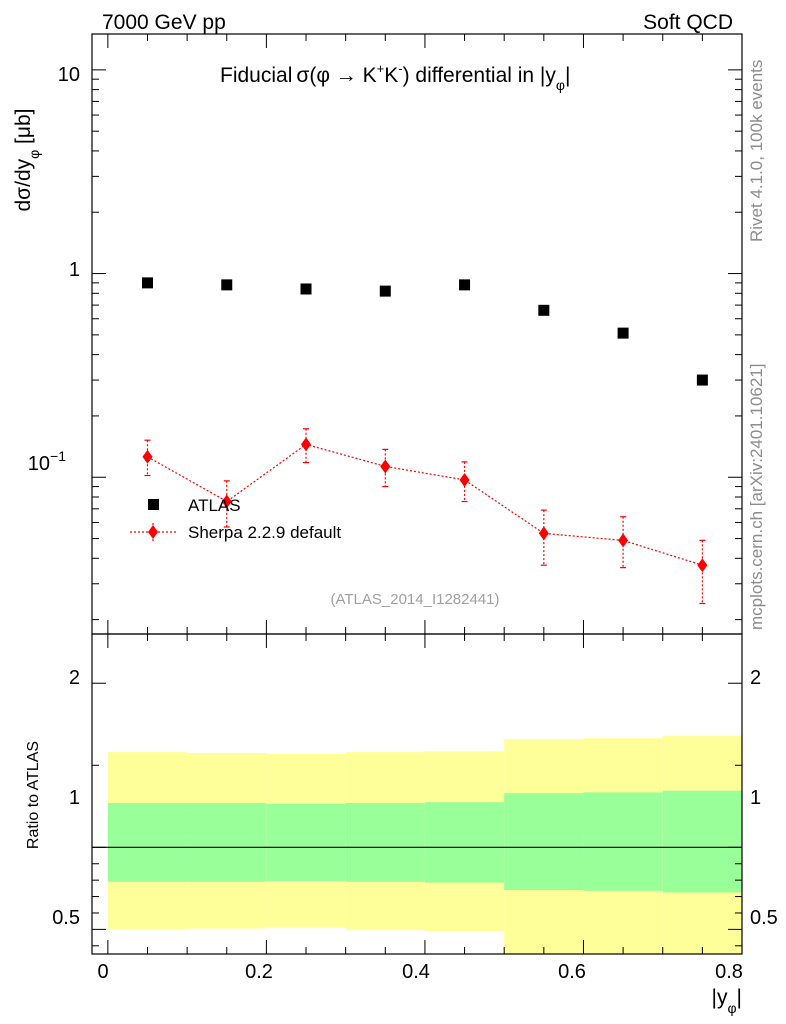  I want to click on analysis-id: (ATLAS_2014_I1282441), so click(414, 599).